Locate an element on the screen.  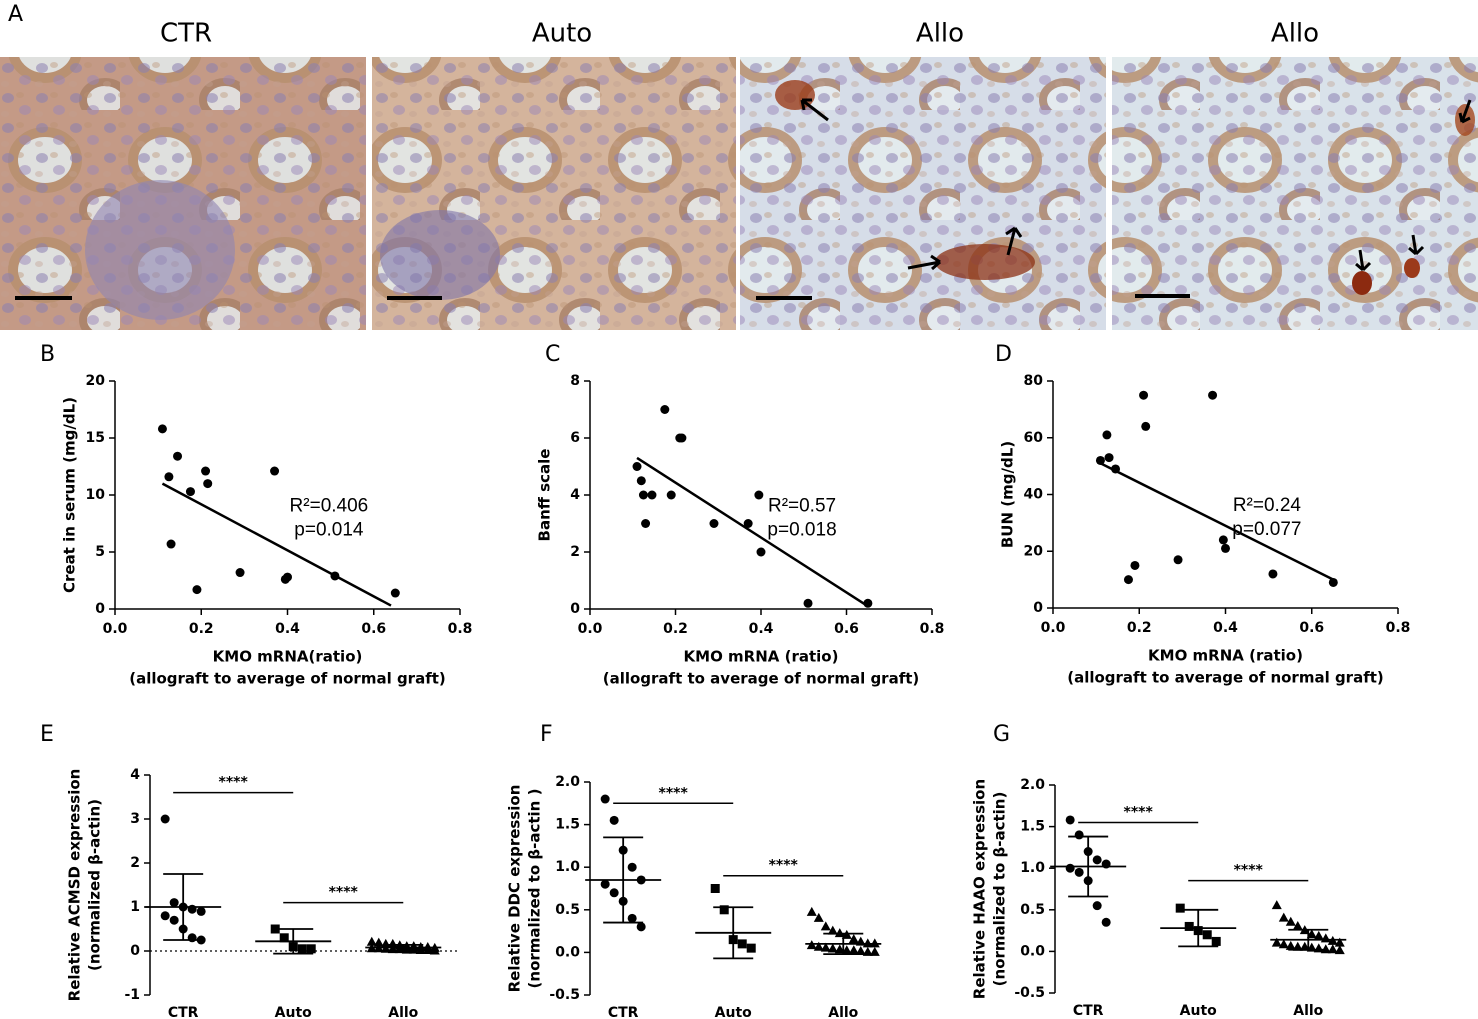
y-tick-label: 60 is located at coordinates (1034, 438).